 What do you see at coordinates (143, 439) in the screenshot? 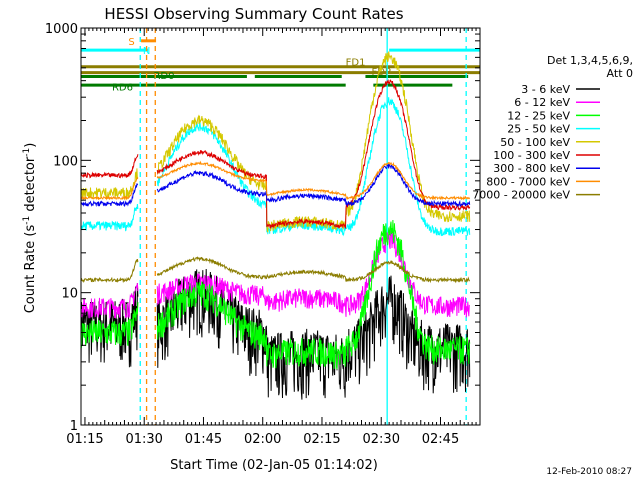
I see `x-tick-label: 01:30` at bounding box center [143, 439].